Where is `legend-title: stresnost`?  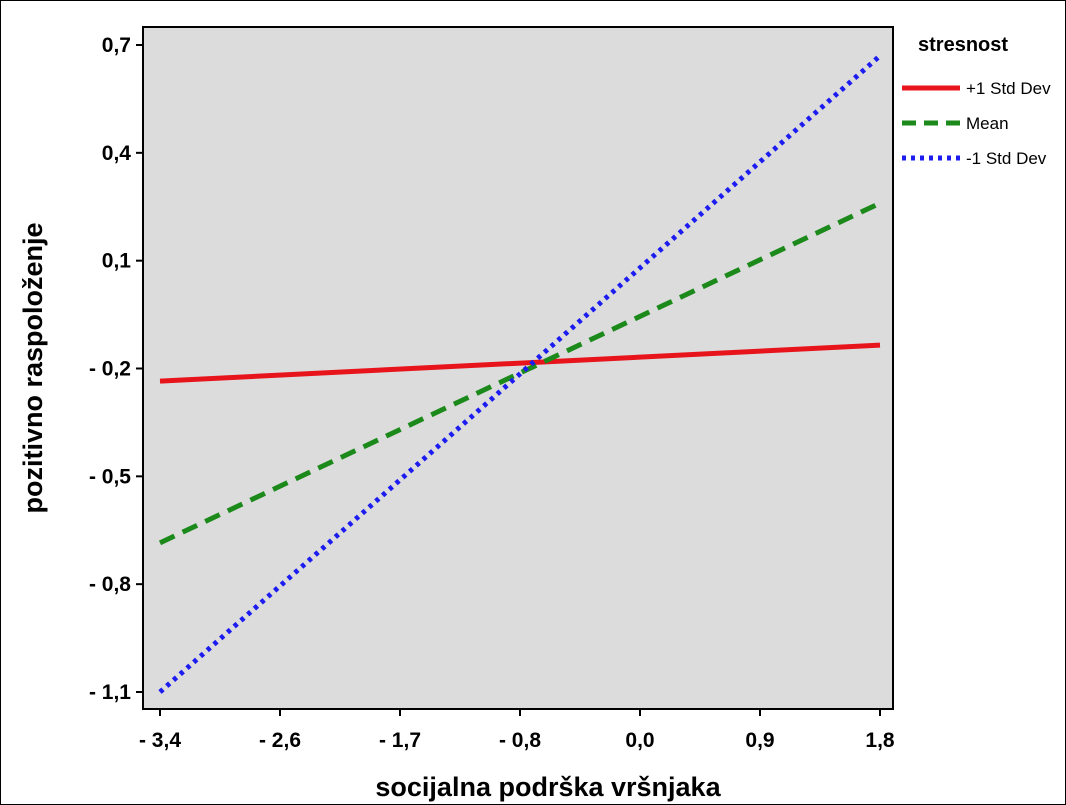 legend-title: stresnost is located at coordinates (963, 45).